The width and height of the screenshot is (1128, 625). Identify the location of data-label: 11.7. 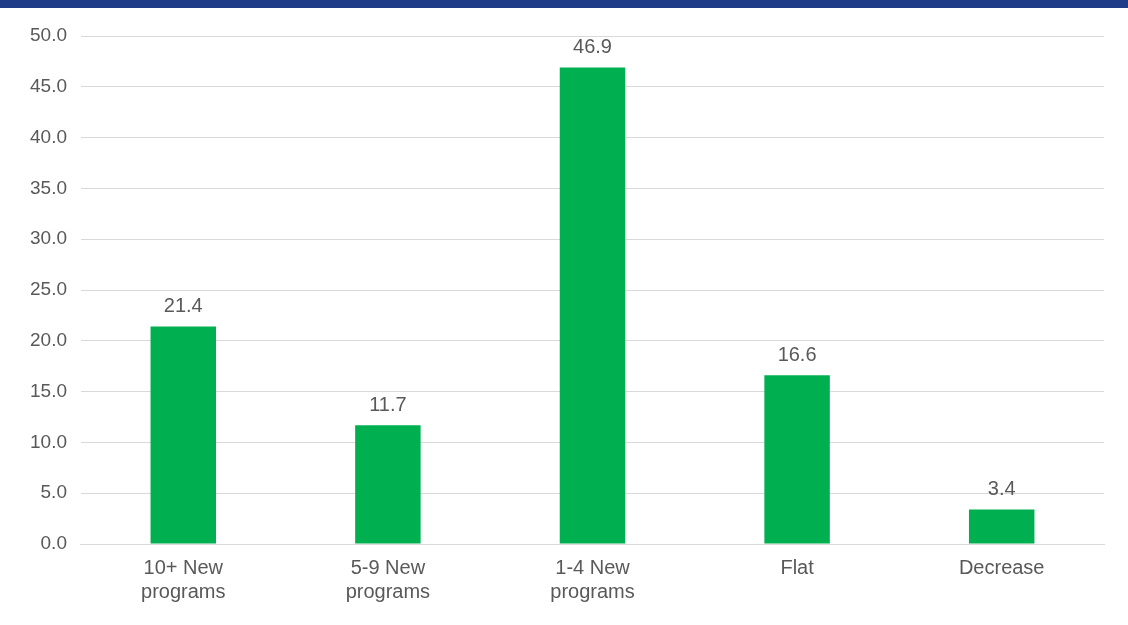
(388, 403).